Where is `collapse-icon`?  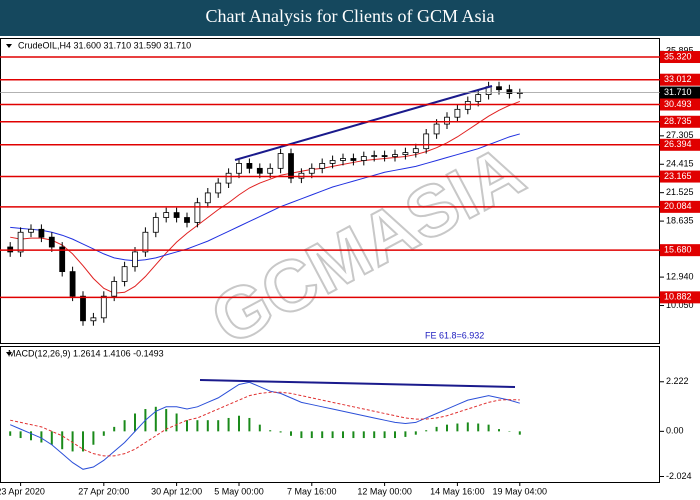
collapse-icon is located at coordinates (9, 46).